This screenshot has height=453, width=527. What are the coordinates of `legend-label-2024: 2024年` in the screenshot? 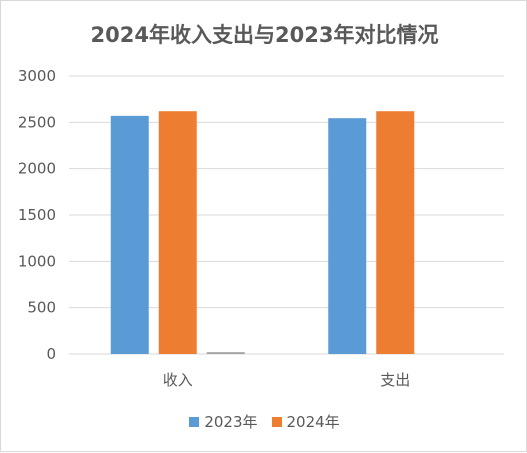 It's located at (313, 422).